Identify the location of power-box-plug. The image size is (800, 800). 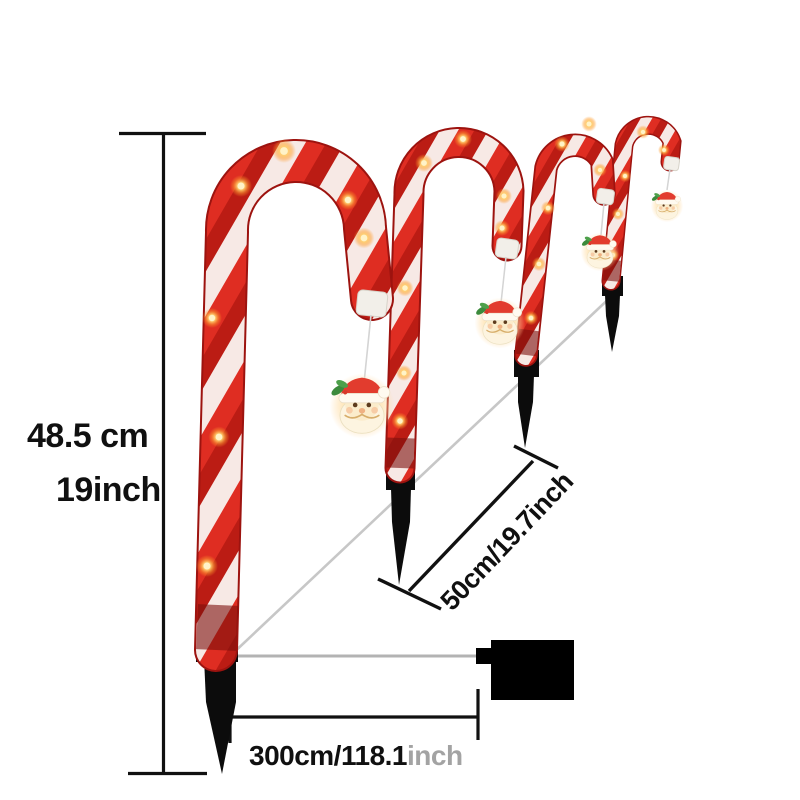
(484, 656).